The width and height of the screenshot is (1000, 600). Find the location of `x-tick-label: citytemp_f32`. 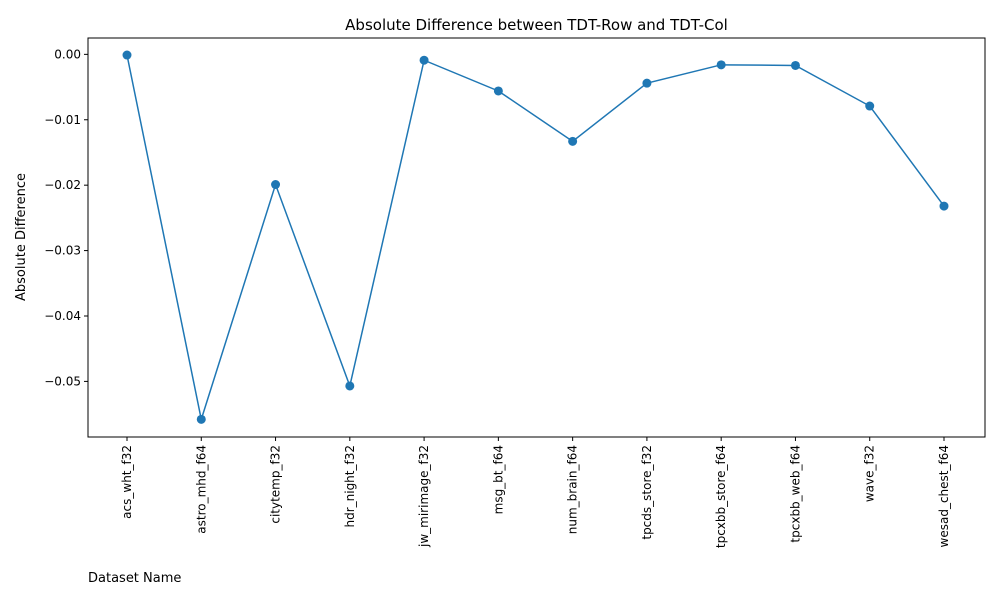

x-tick-label: citytemp_f32 is located at coordinates (276, 484).